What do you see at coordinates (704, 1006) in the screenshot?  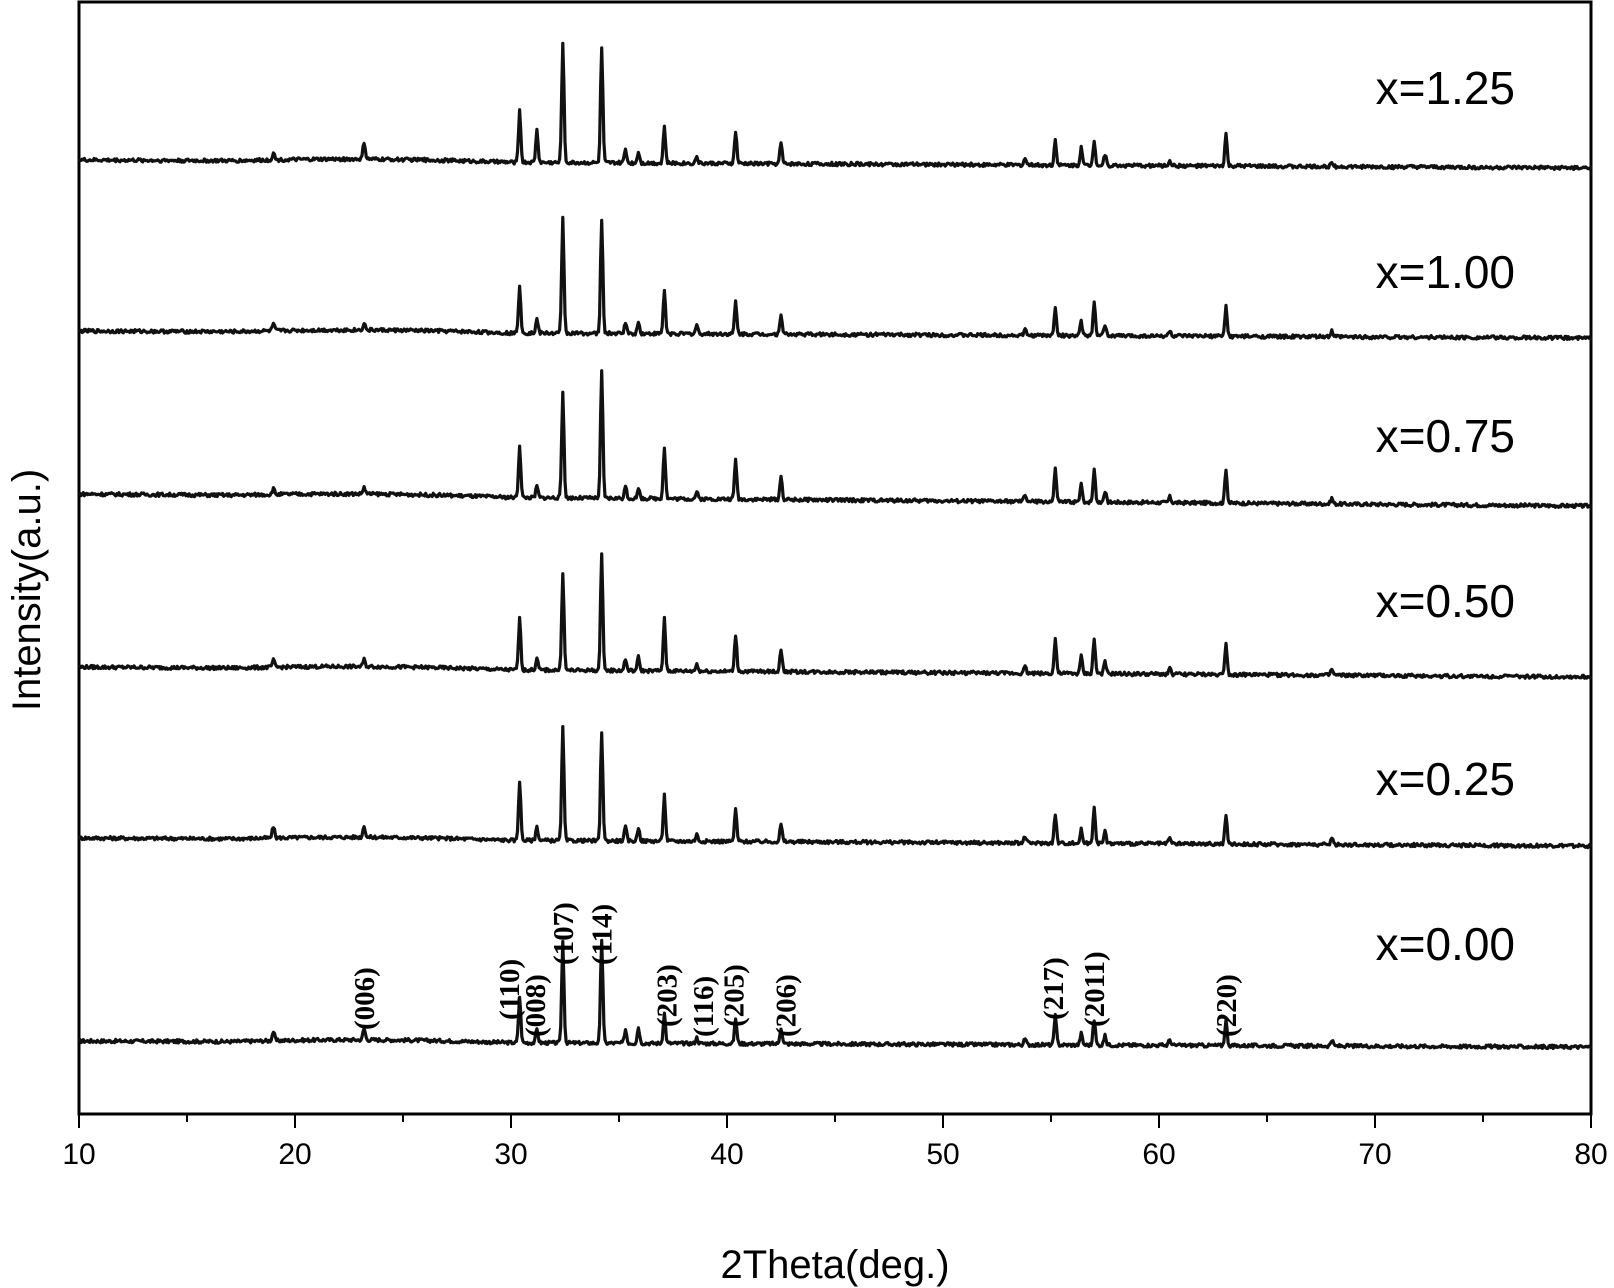 I see `hkl-annotation: (116)` at bounding box center [704, 1006].